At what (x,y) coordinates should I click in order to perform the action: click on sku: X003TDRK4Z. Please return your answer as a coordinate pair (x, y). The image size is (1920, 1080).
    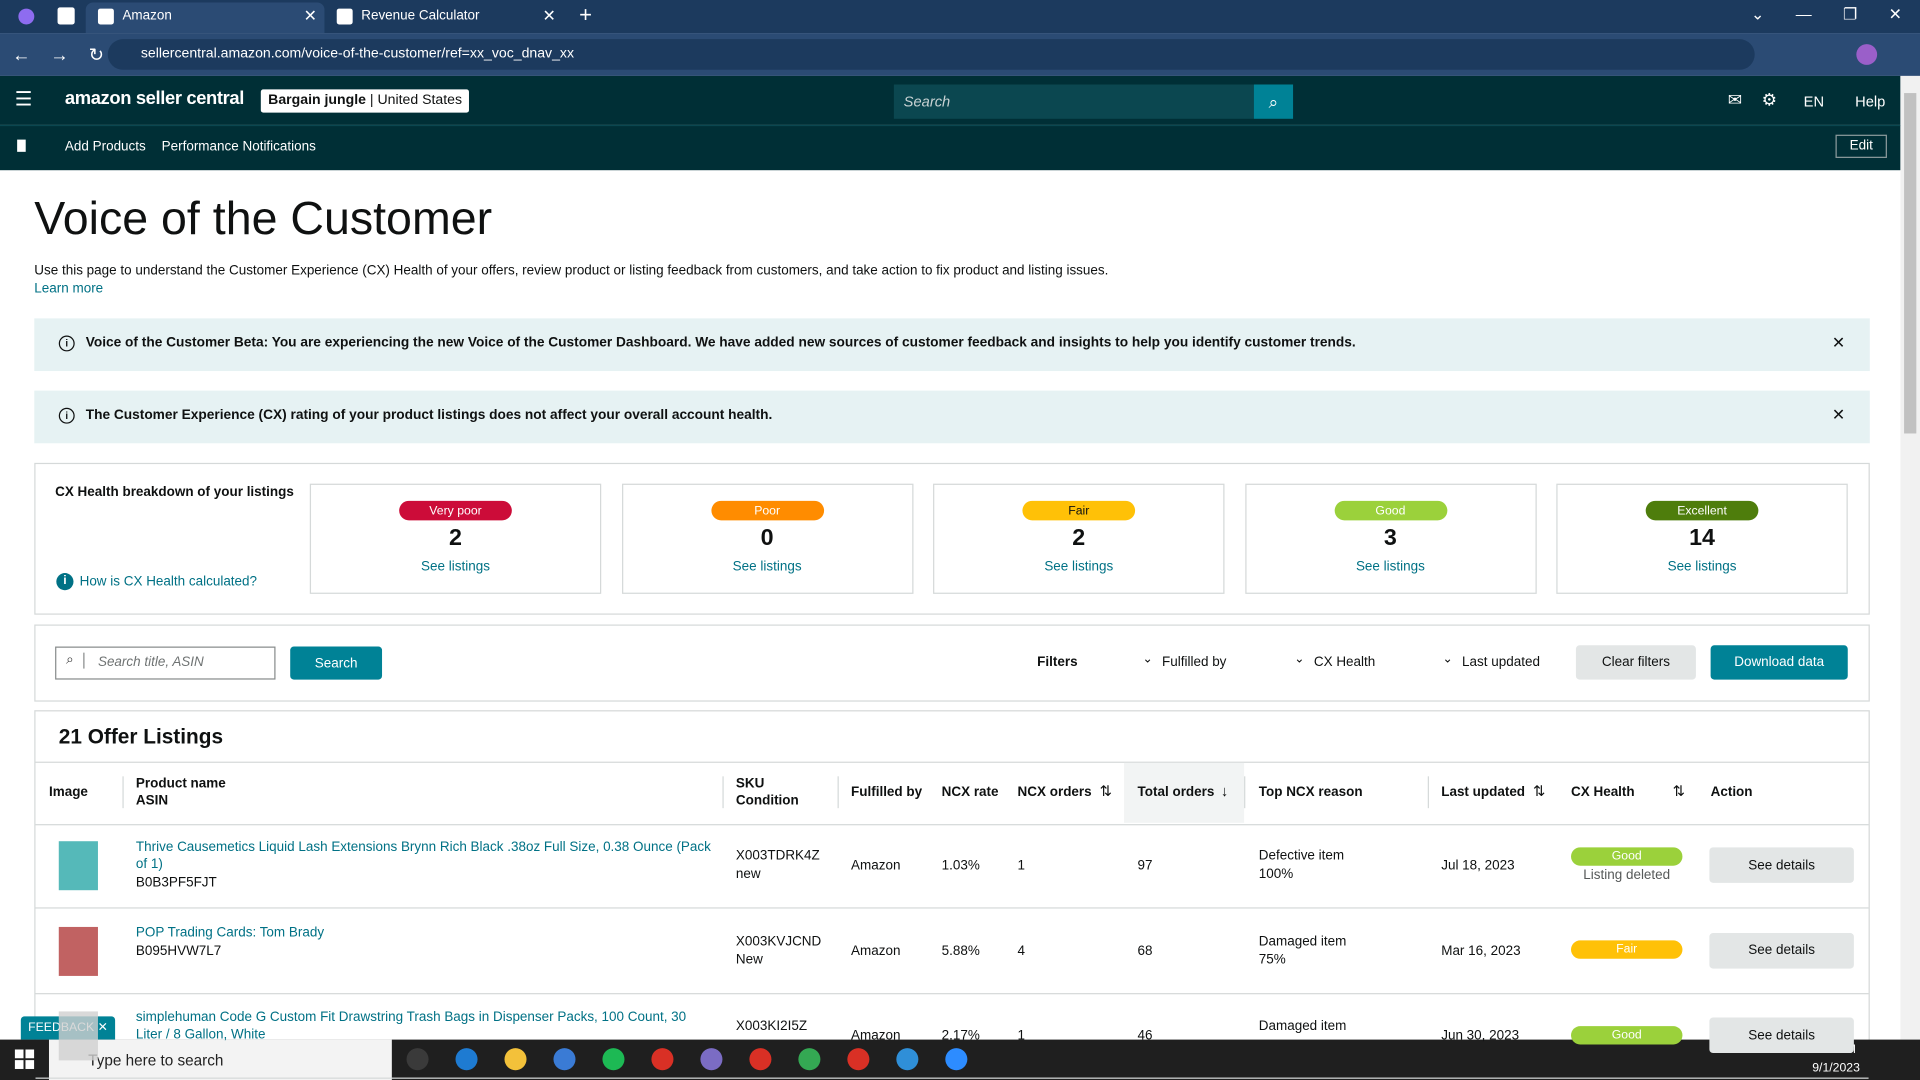
    Looking at the image, I should click on (777, 856).